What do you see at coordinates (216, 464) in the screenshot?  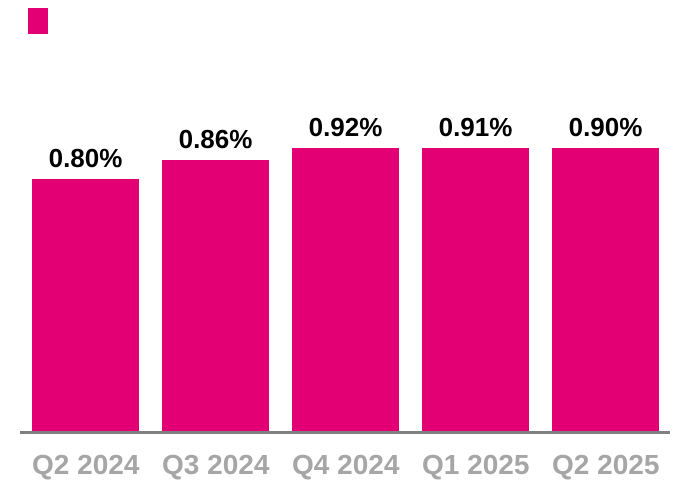 I see `x-axis-label: Q3 2024` at bounding box center [216, 464].